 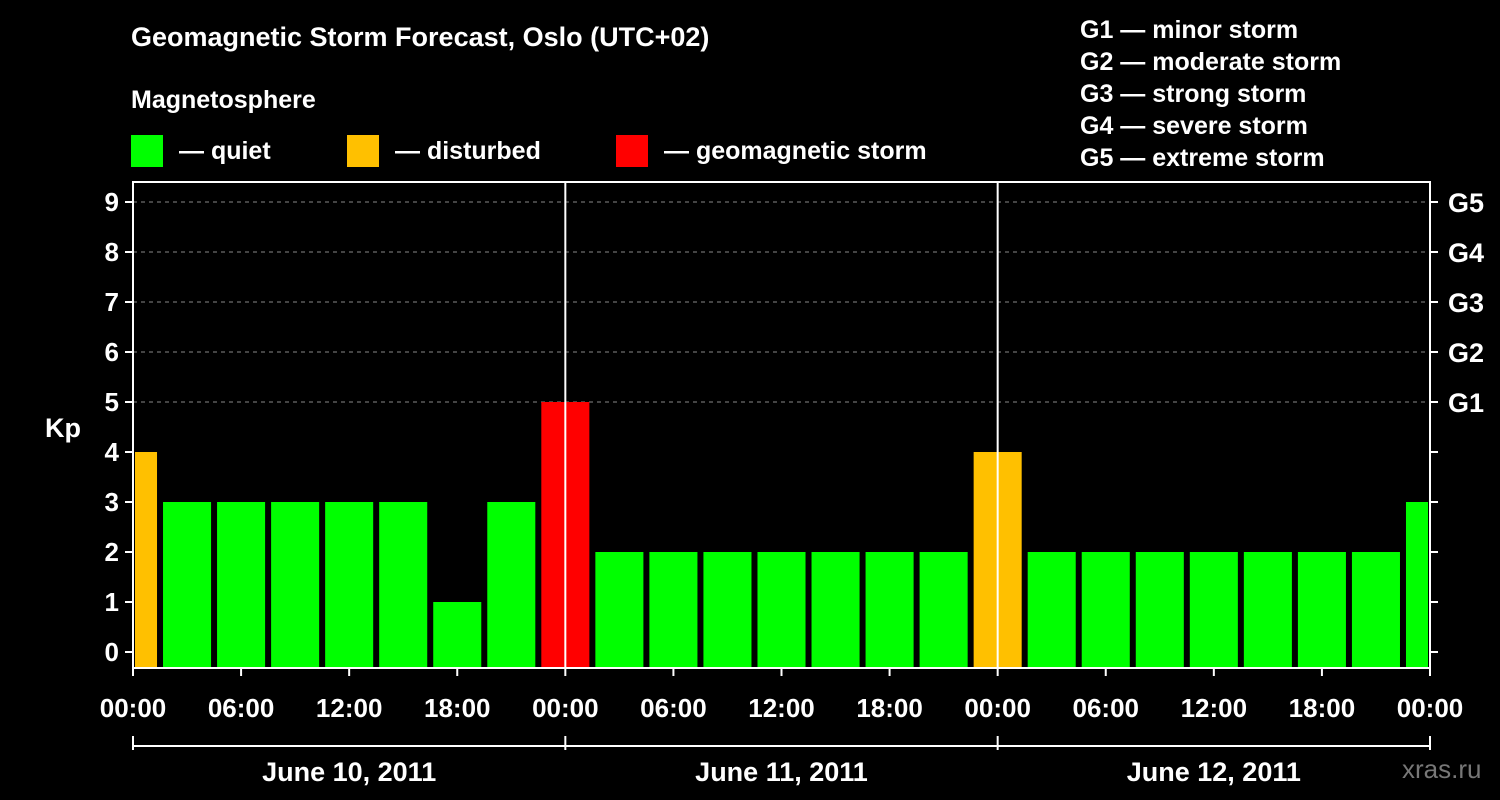 What do you see at coordinates (1202, 158) in the screenshot?
I see `g-legend-g5: G5 — extreme storm` at bounding box center [1202, 158].